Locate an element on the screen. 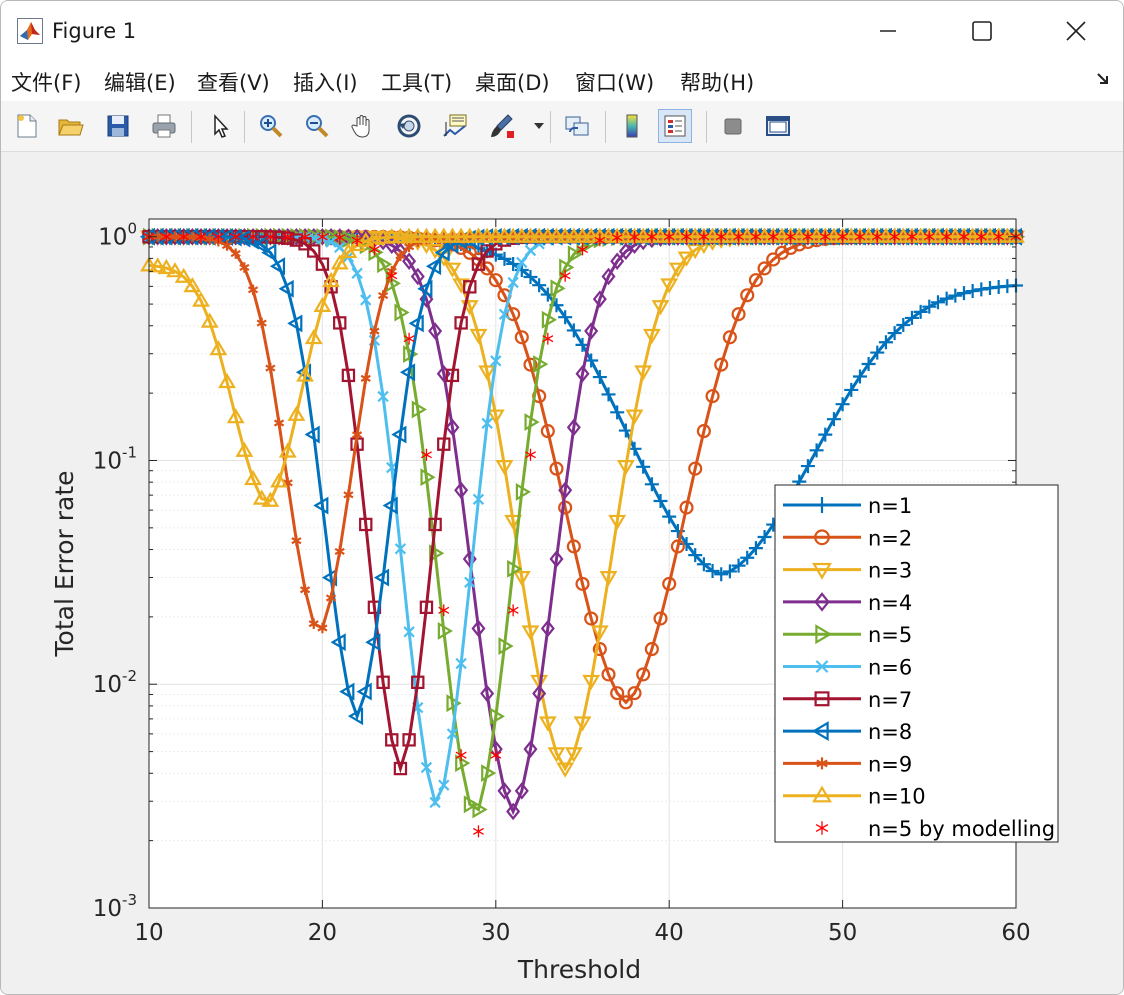  print-button is located at coordinates (164, 126).